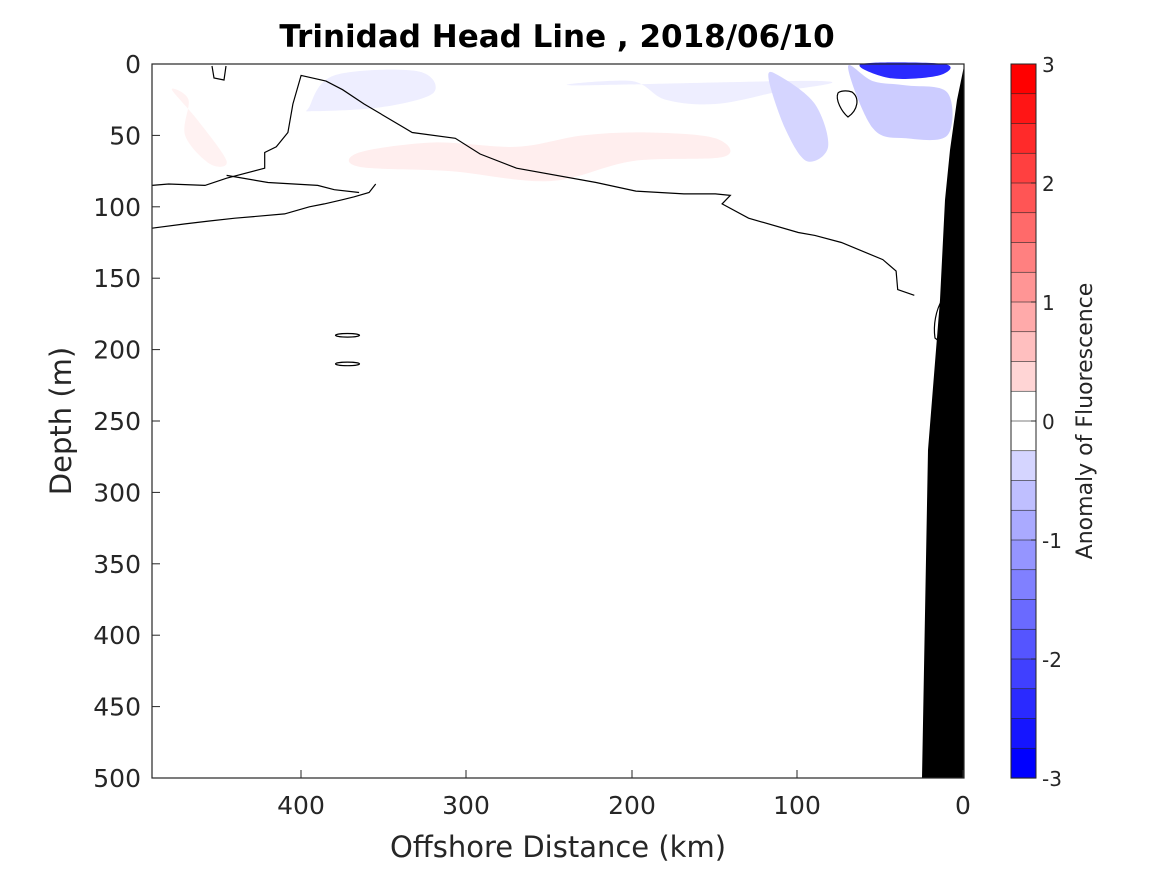 Image resolution: width=1167 pixels, height=875 pixels. What do you see at coordinates (117, 564) in the screenshot?
I see `y-tick-label: 350` at bounding box center [117, 564].